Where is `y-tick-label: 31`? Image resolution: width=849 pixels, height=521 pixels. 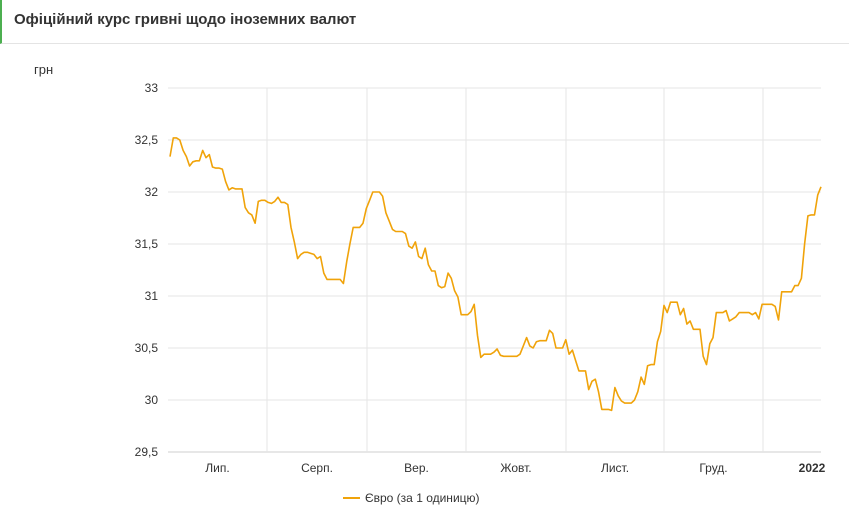
y-tick-label: 31 is located at coordinates (152, 296).